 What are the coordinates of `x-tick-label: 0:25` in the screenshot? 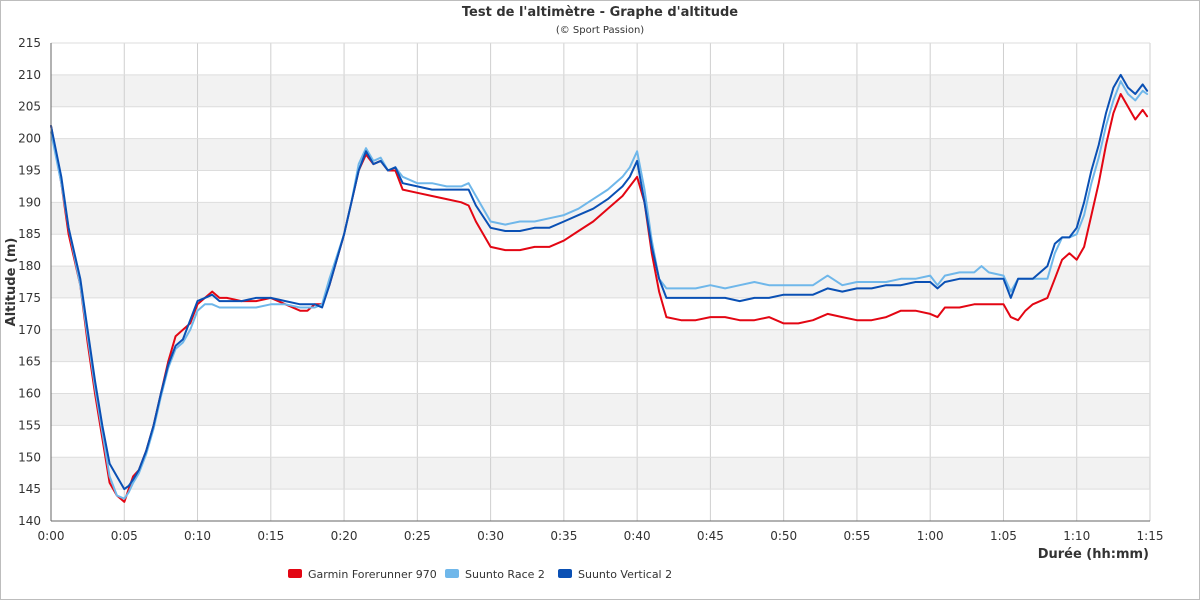 It's located at (417, 536).